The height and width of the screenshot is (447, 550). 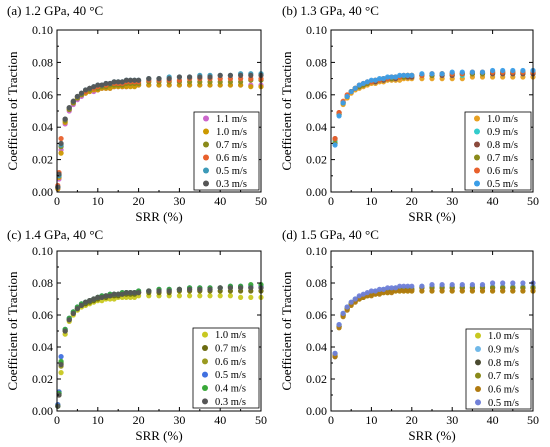 What do you see at coordinates (179, 420) in the screenshot?
I see `x-tick-label: 30` at bounding box center [179, 420].